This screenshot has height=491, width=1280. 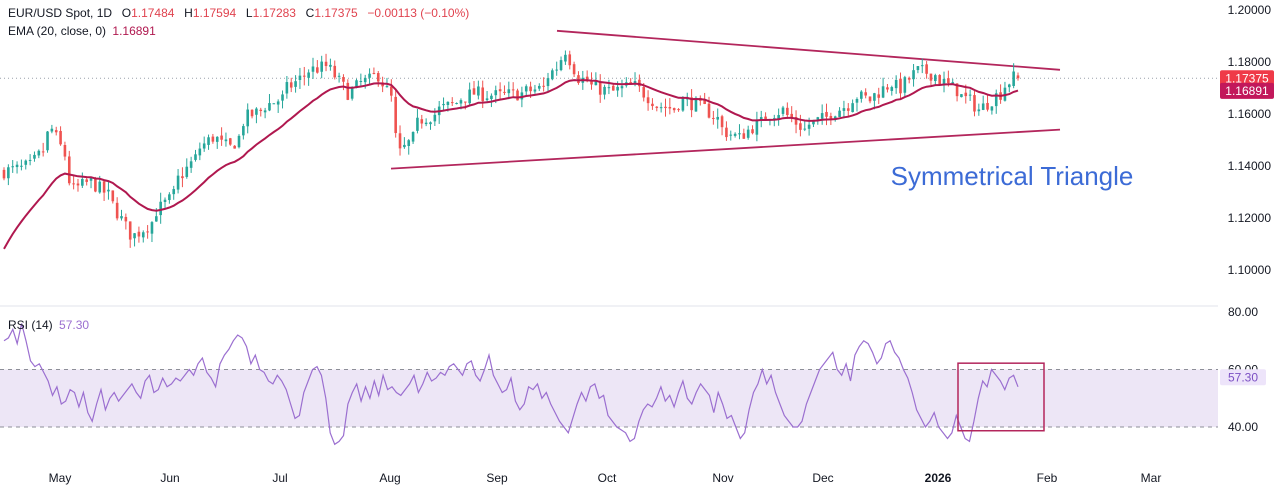 I want to click on low-label: L, so click(x=249, y=13).